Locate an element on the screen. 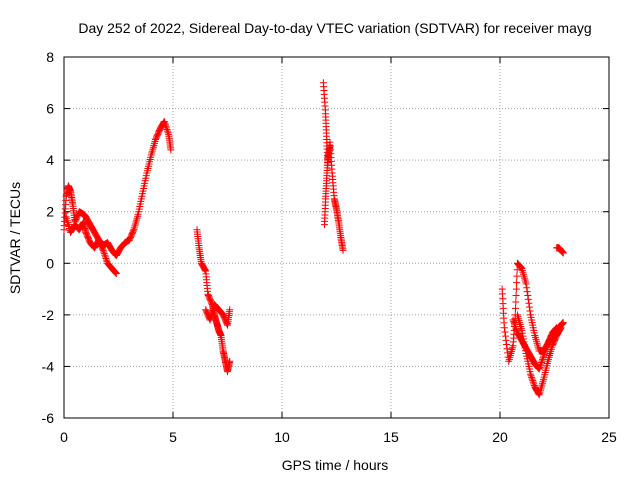 The width and height of the screenshot is (640, 480). y-tick-label: 4 is located at coordinates (50, 160).